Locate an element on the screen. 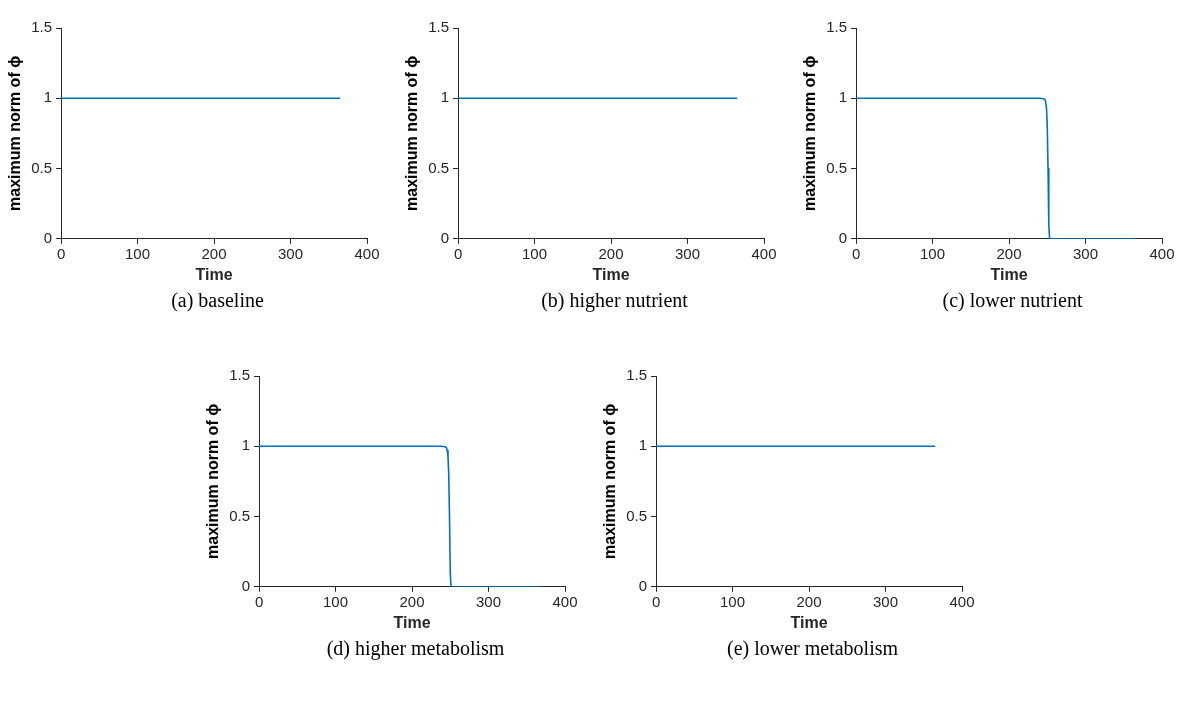  text: (e) lower metabolism is located at coordinates (812, 648).